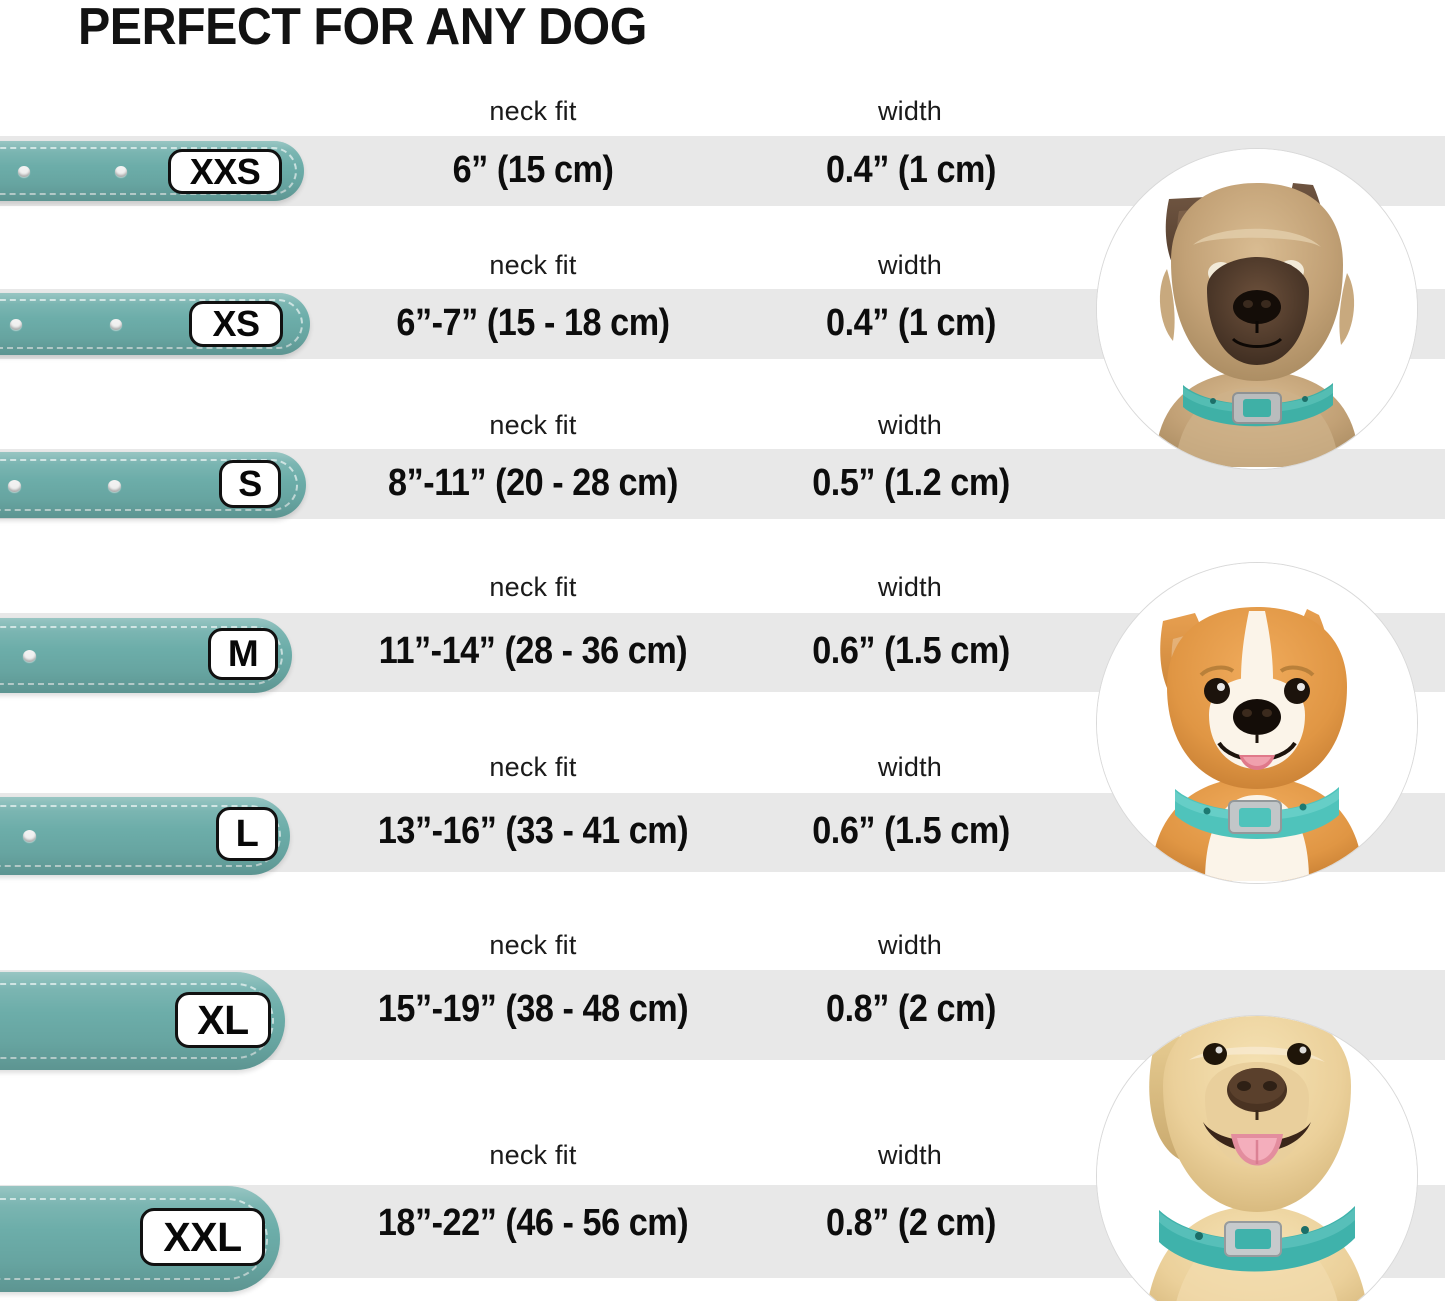 The height and width of the screenshot is (1301, 1445). Describe the element at coordinates (533, 1223) in the screenshot. I see `neck-fit-value-xxl: 18”-22” (46 - 56 cm)` at that location.